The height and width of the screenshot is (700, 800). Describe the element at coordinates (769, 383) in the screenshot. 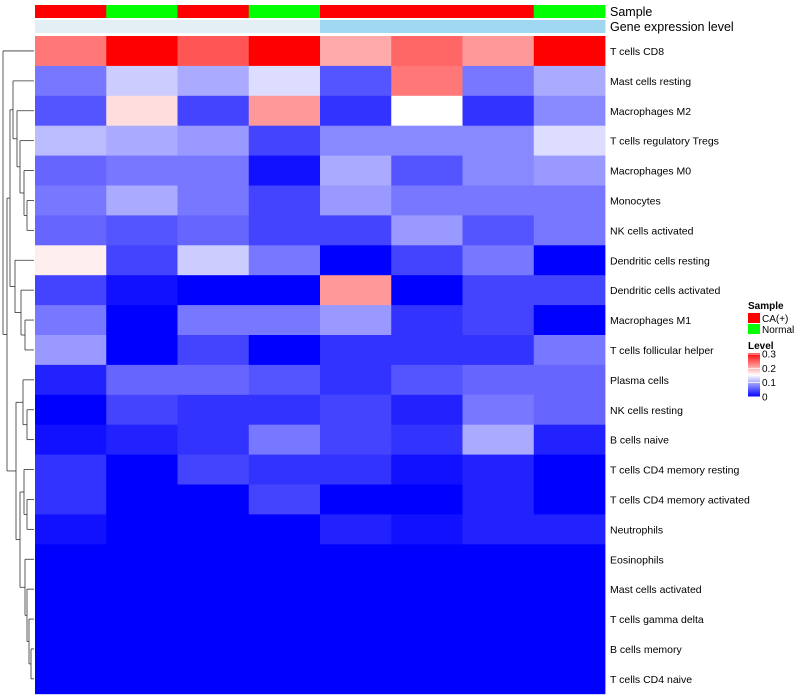

I see `legend-tick-label: 0.1` at that location.